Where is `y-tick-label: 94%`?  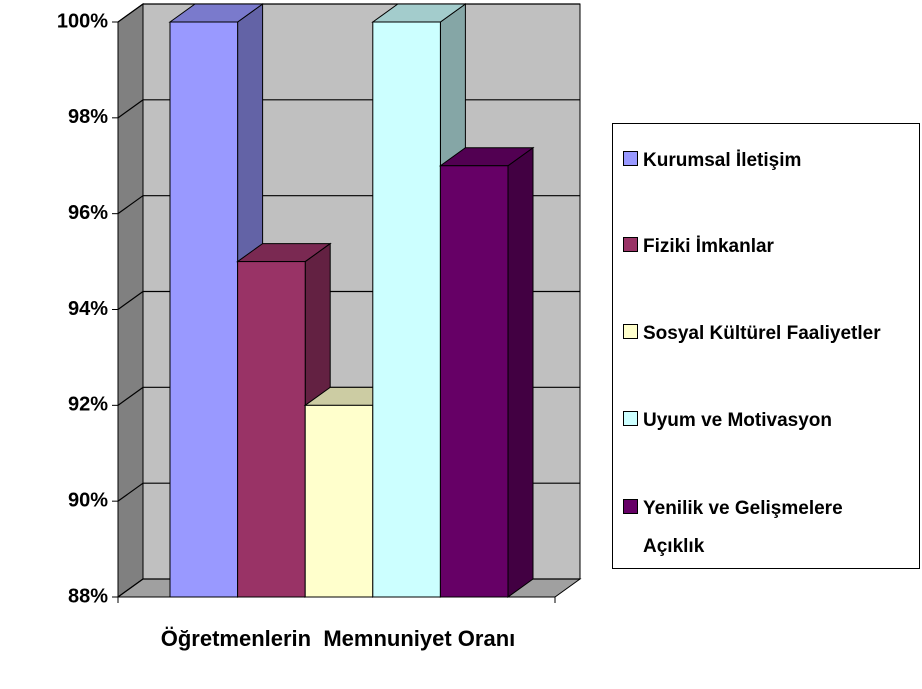
y-tick-label: 94% is located at coordinates (88, 309).